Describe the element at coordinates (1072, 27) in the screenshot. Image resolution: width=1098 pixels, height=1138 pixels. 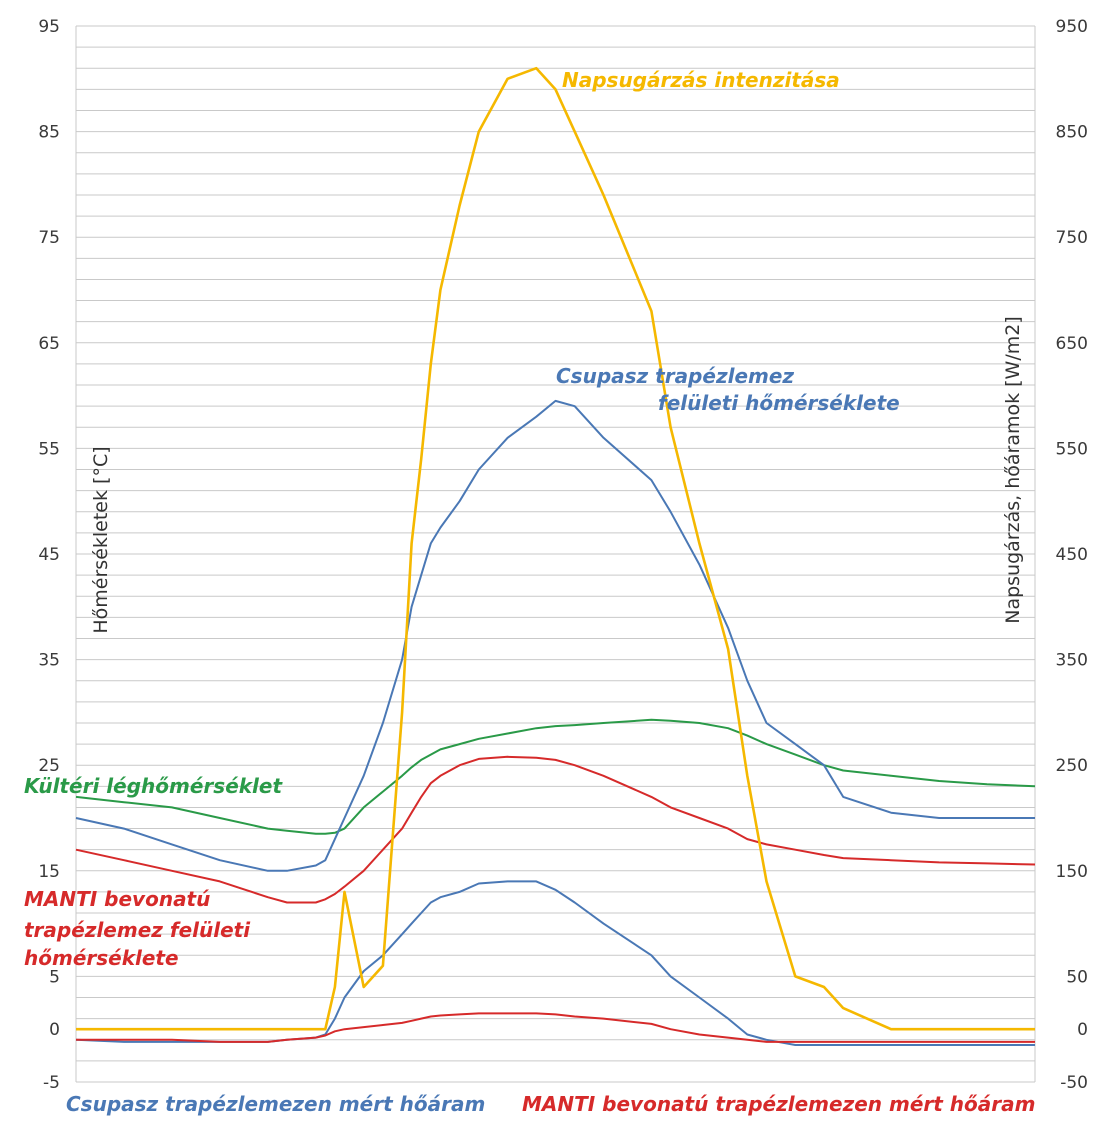
I see `right-tick-label: 950` at that location.